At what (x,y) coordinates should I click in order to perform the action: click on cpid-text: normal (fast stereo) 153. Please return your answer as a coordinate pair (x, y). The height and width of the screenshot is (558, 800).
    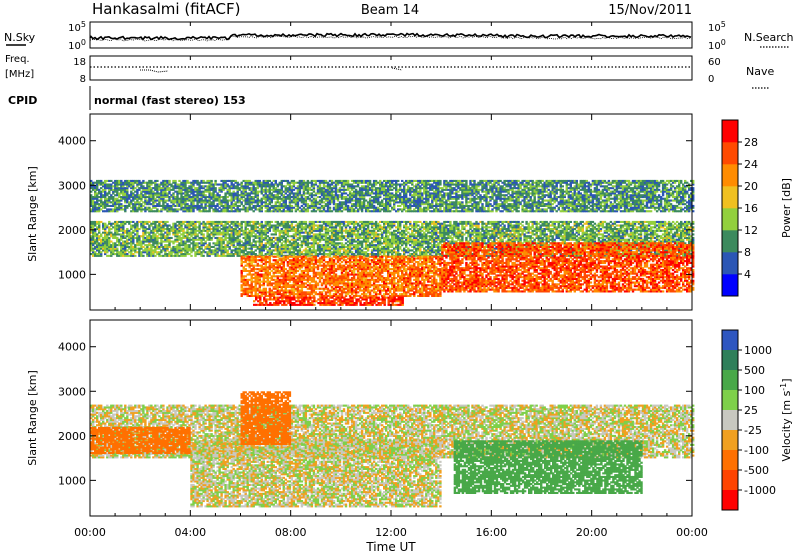
    Looking at the image, I should click on (170, 100).